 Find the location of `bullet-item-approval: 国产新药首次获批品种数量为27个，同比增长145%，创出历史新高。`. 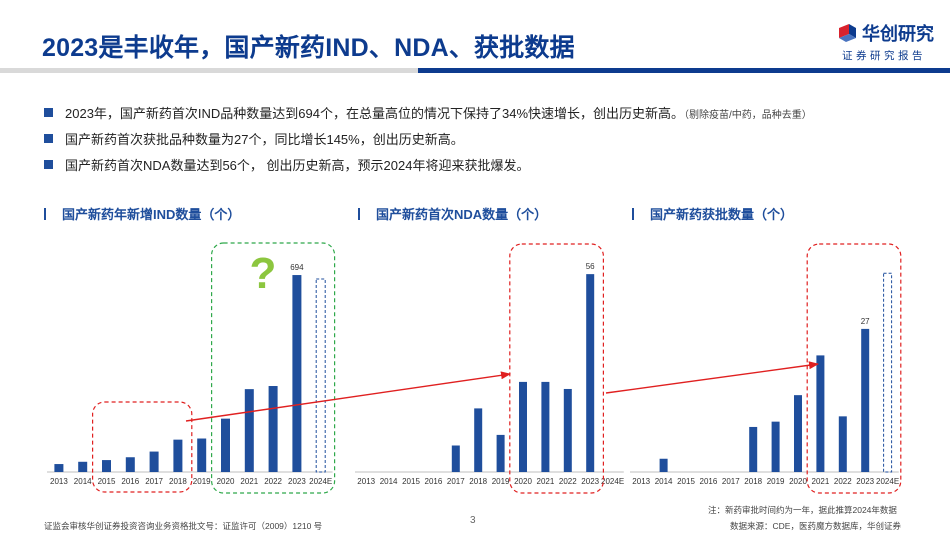

bullet-item-approval: 国产新药首次获批品种数量为27个，同比增长145%，创出历史新高。 is located at coordinates (254, 138).